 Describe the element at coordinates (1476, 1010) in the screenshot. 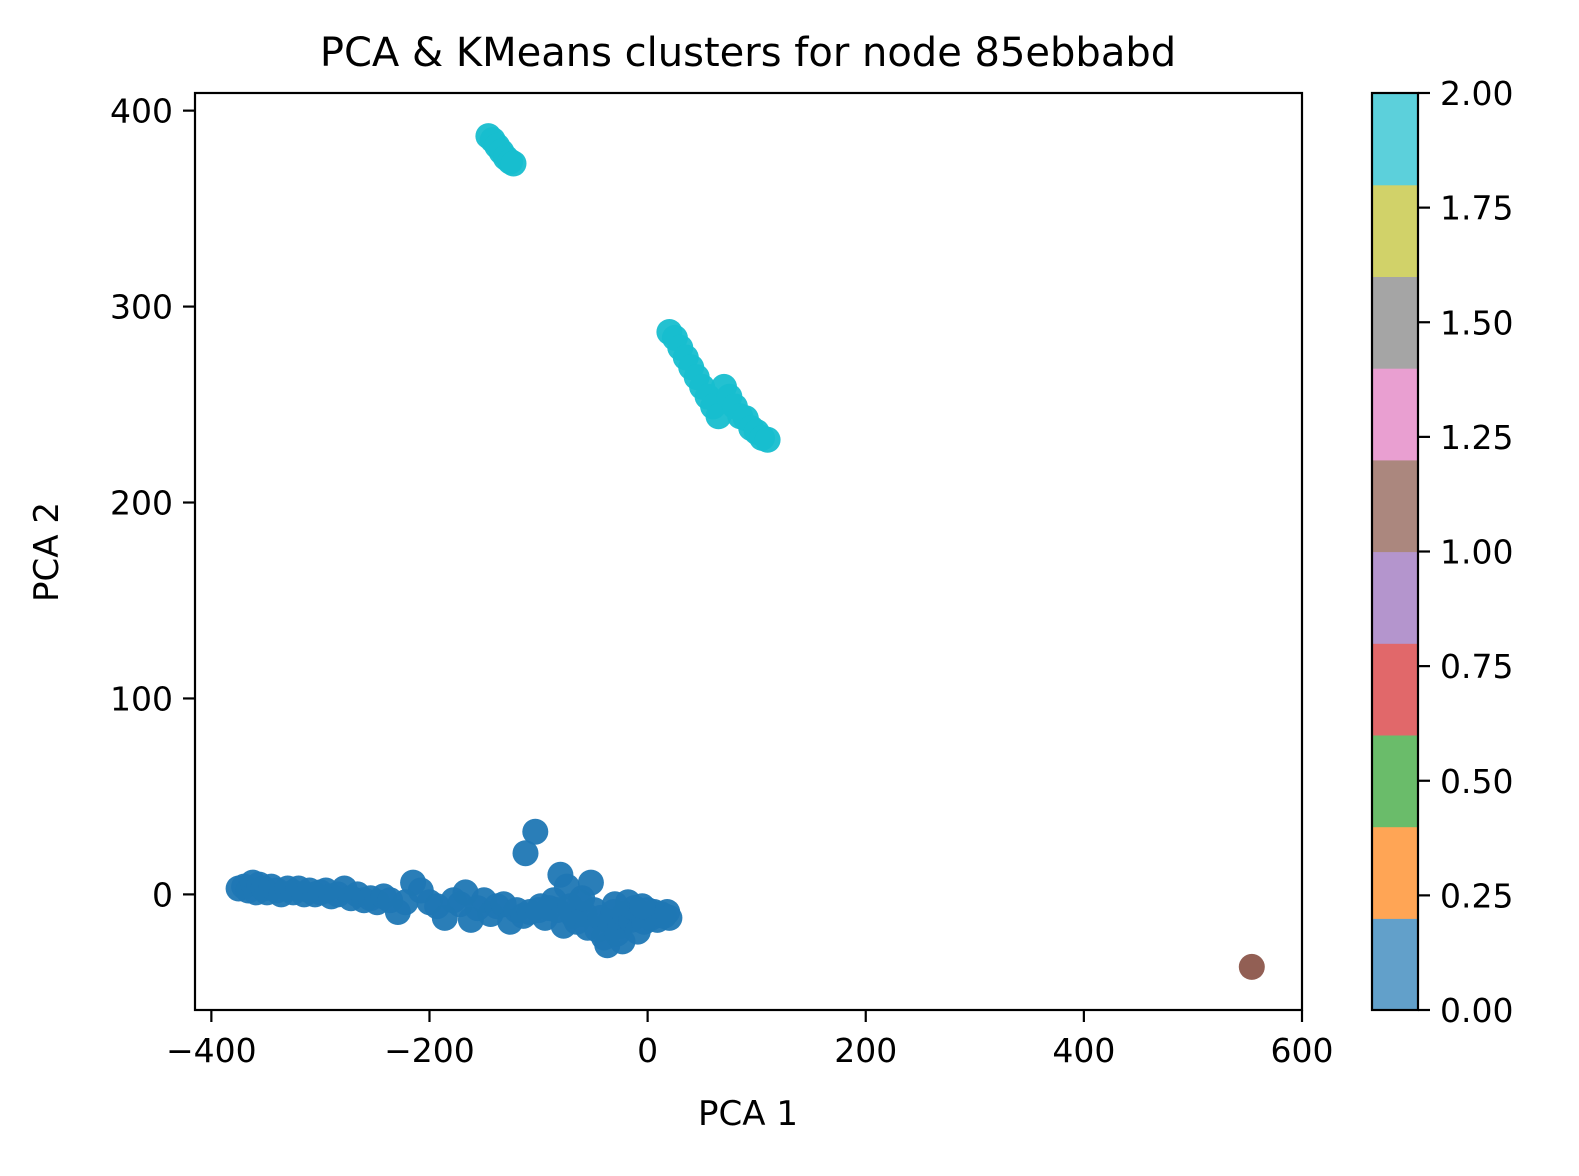

I see `colorbar-tick-label: 0.00` at that location.